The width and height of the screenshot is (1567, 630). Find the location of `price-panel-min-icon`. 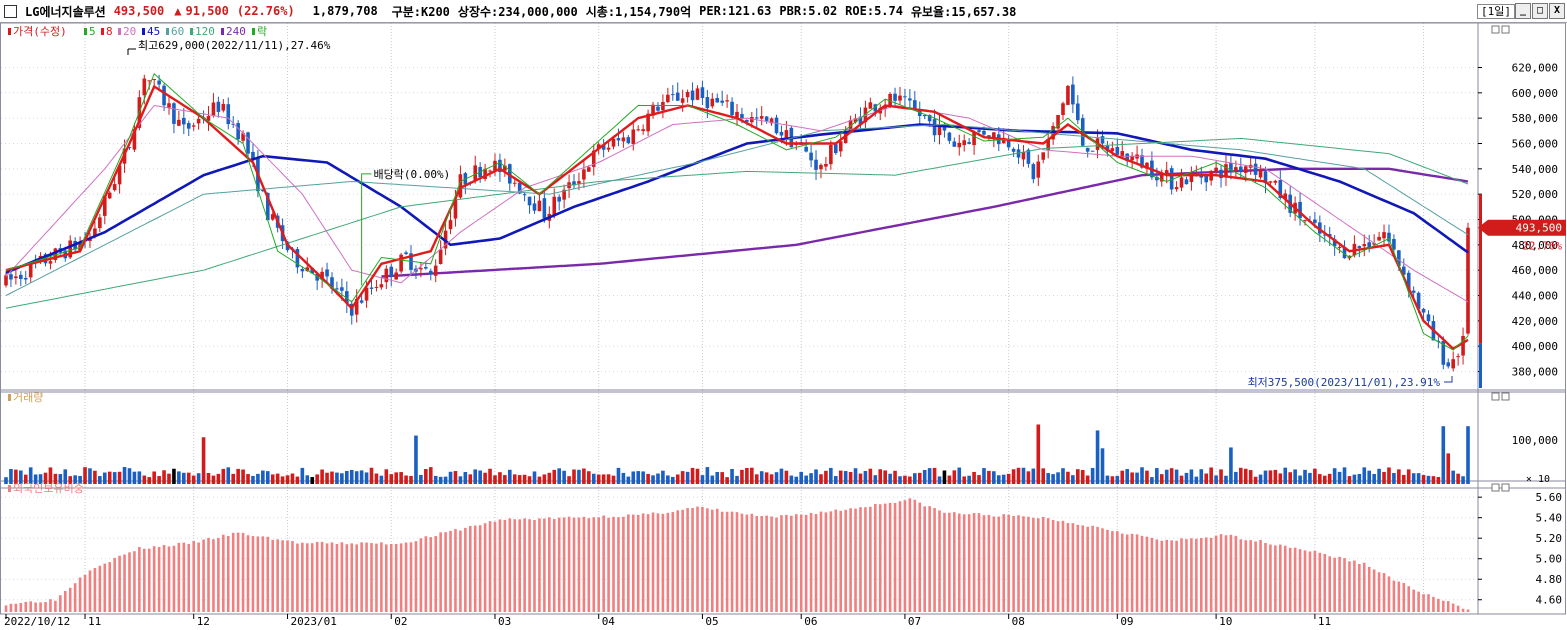

price-panel-min-icon is located at coordinates (1495, 29).